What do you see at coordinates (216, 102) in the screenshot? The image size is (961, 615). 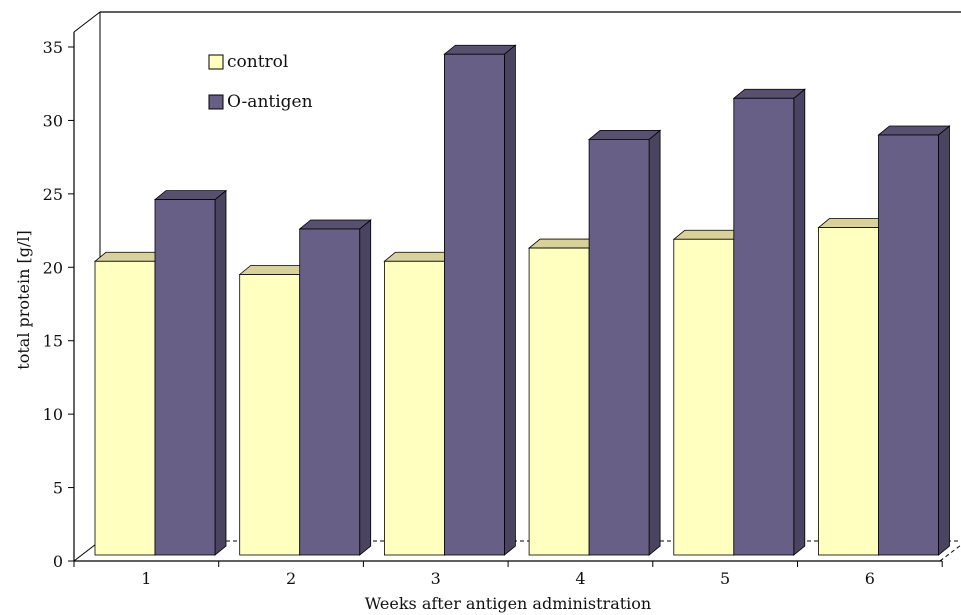 I see `legend-swatch-oantigen` at bounding box center [216, 102].